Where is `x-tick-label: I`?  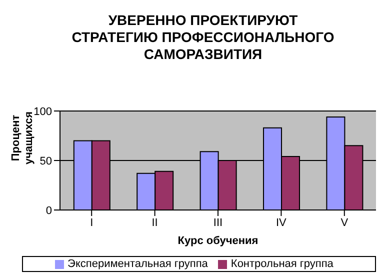
x-tick-label: I is located at coordinates (92, 222).